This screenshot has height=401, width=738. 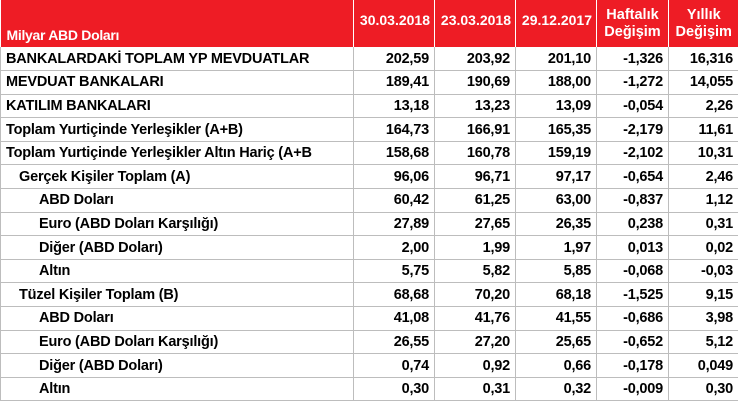 What do you see at coordinates (632, 247) in the screenshot?
I see `weekly-change-value: 0,013` at bounding box center [632, 247].